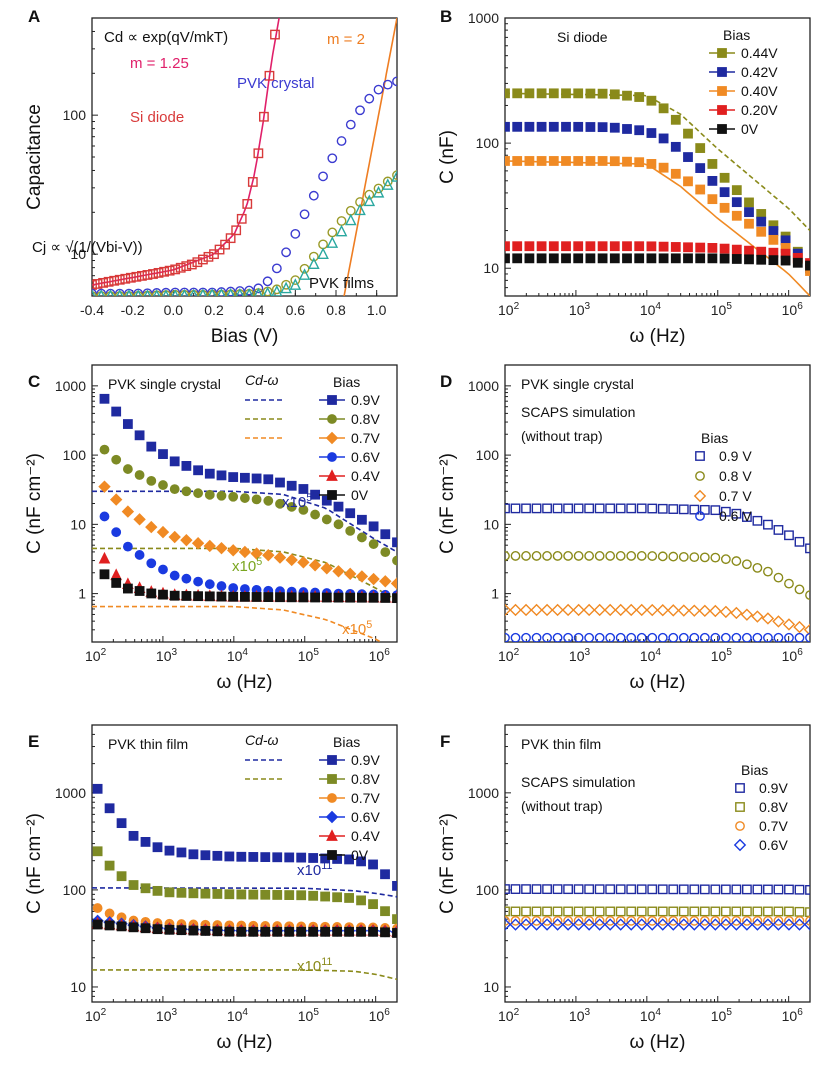 The height and width of the screenshot is (1087, 831). I want to click on x-tick-label: 10⁵, so click(722, 309).